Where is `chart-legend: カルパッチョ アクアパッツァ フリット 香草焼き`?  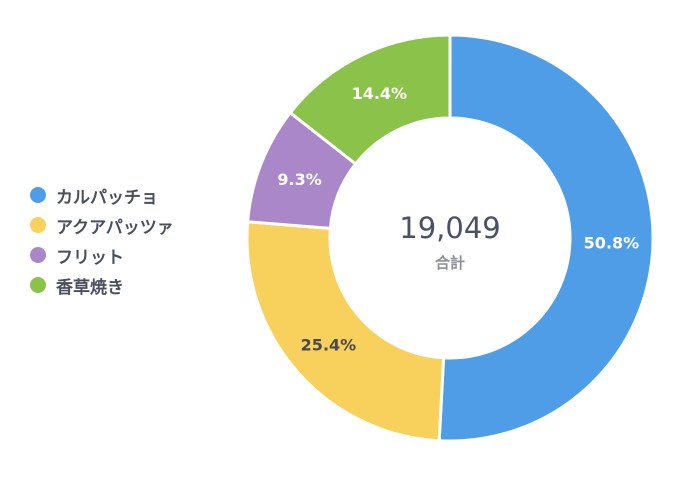 chart-legend: カルパッチョ アクアパッツァ フリット 香草焼き is located at coordinates (102, 241).